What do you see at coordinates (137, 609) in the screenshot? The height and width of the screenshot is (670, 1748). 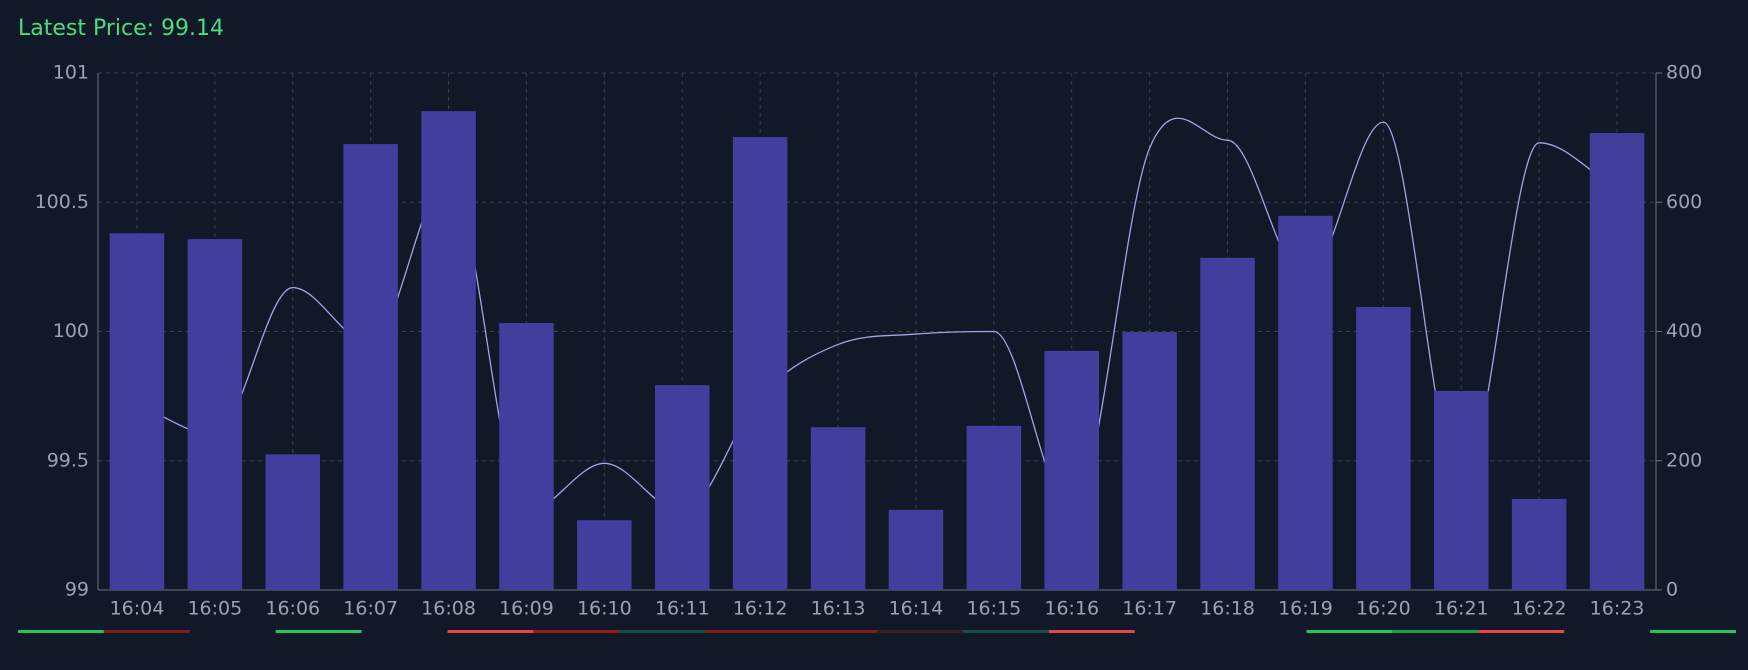 I see `x-tick-label: 16:04` at bounding box center [137, 609].